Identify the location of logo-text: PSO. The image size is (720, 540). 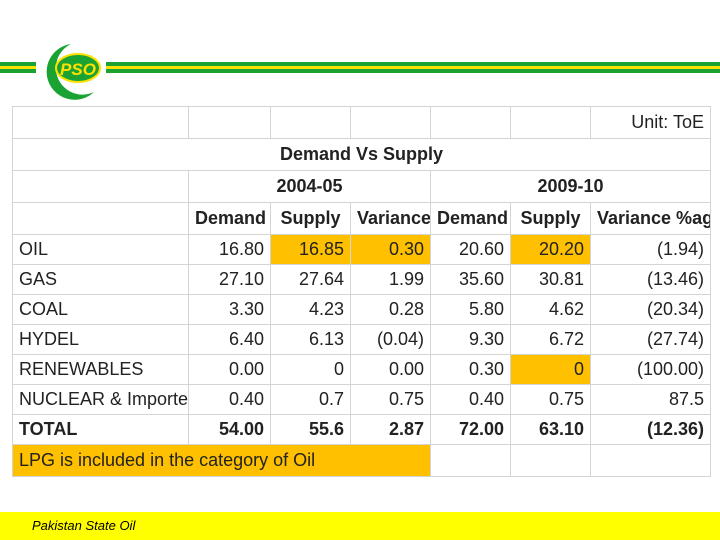
(78, 69).